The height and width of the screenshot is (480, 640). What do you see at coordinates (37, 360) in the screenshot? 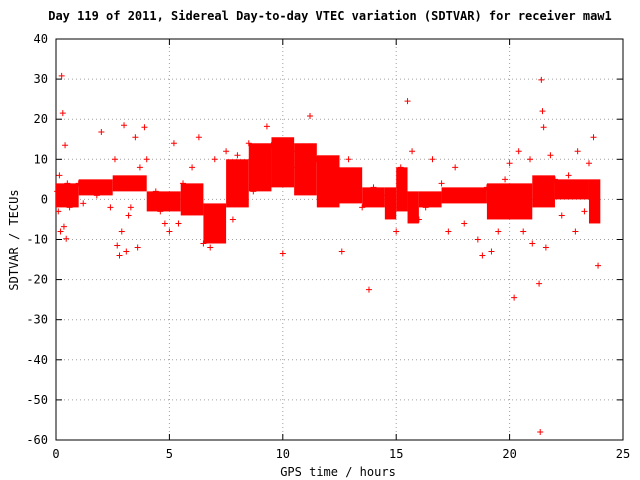
I see `y-tick-label: -40` at bounding box center [37, 360].